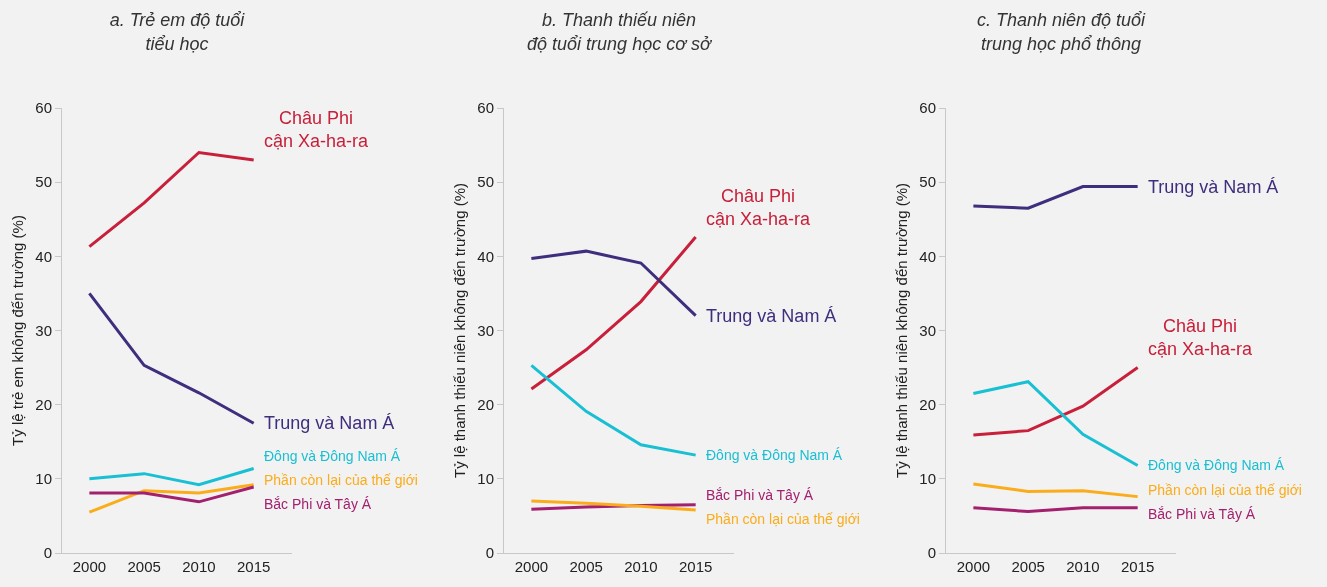  Describe the element at coordinates (177, 32) in the screenshot. I see `chart-title: a. Trẻ em độ tuổi tiểu học` at that location.